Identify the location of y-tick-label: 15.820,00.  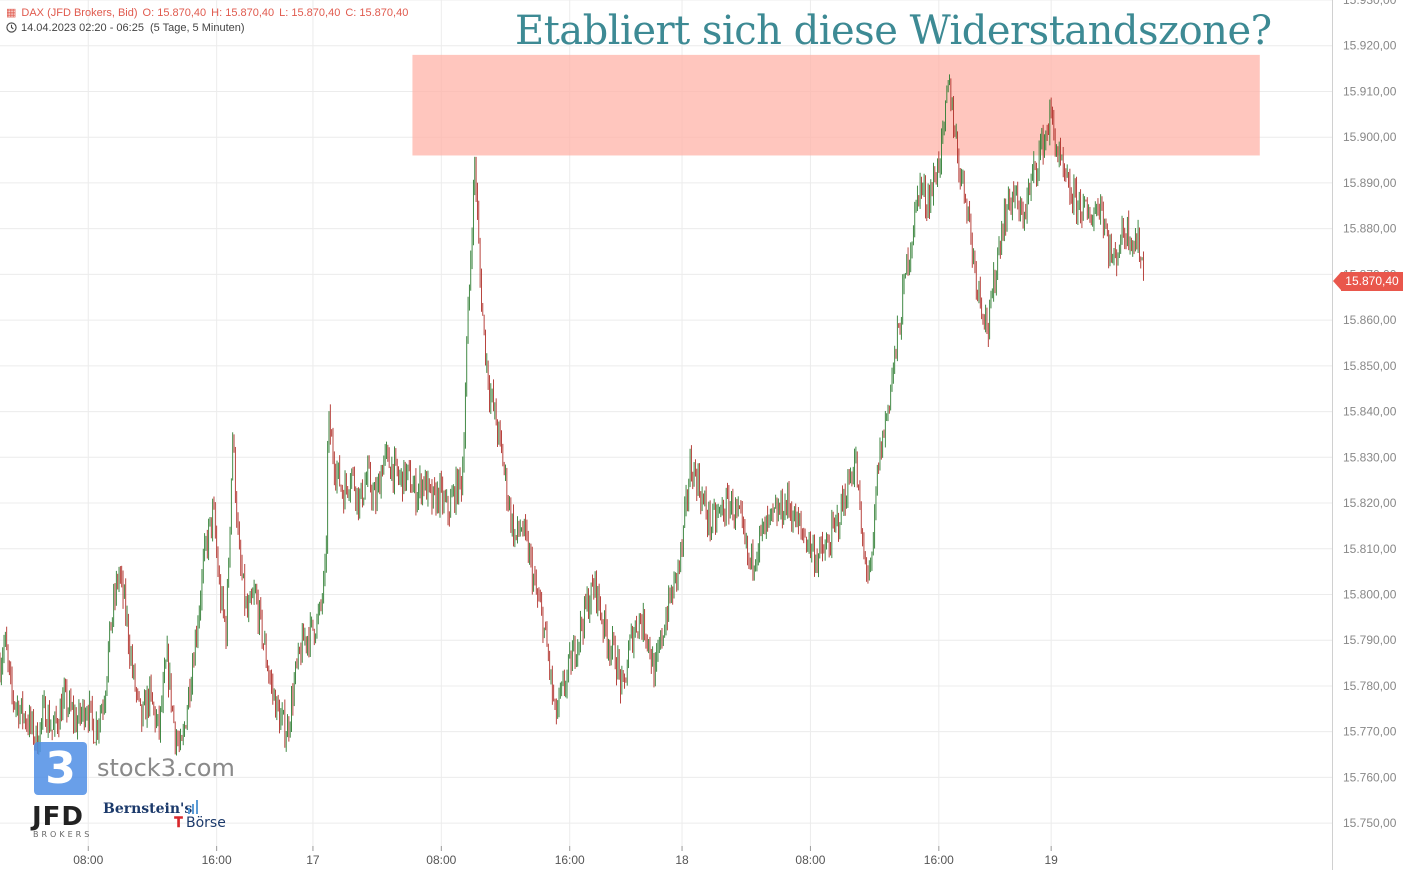
(1370, 503).